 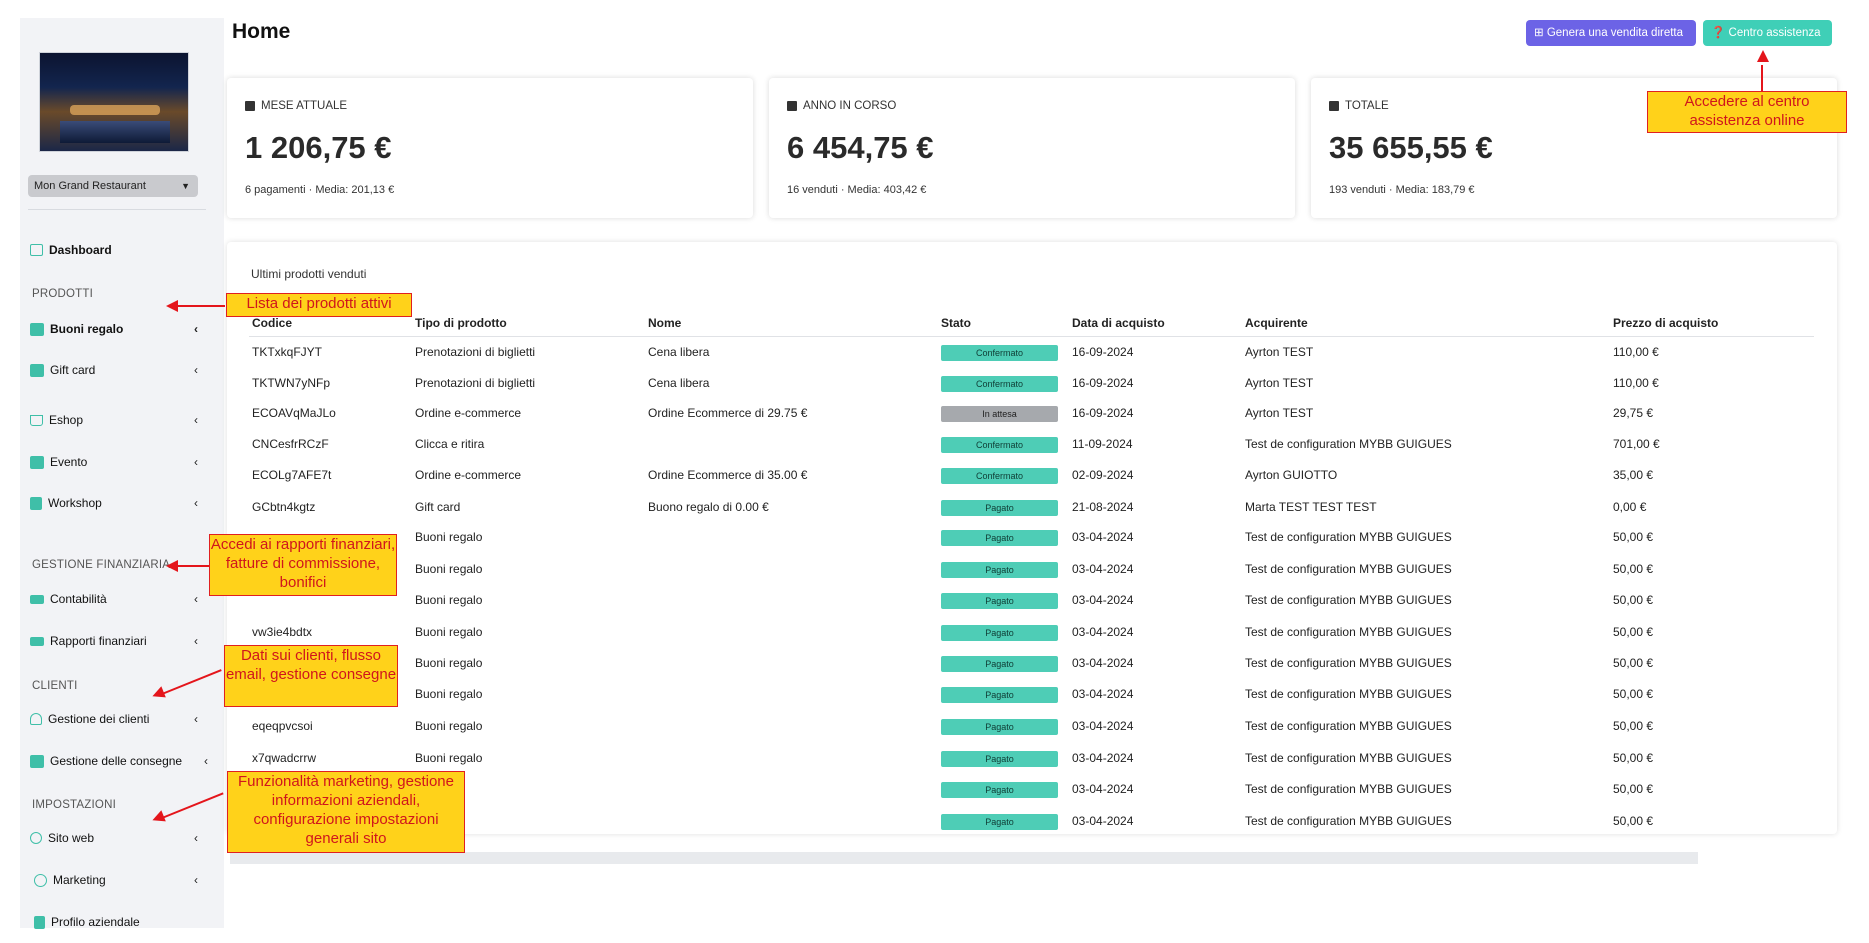 I want to click on cell-buyer: Ayrton TEST, so click(x=1279, y=413).